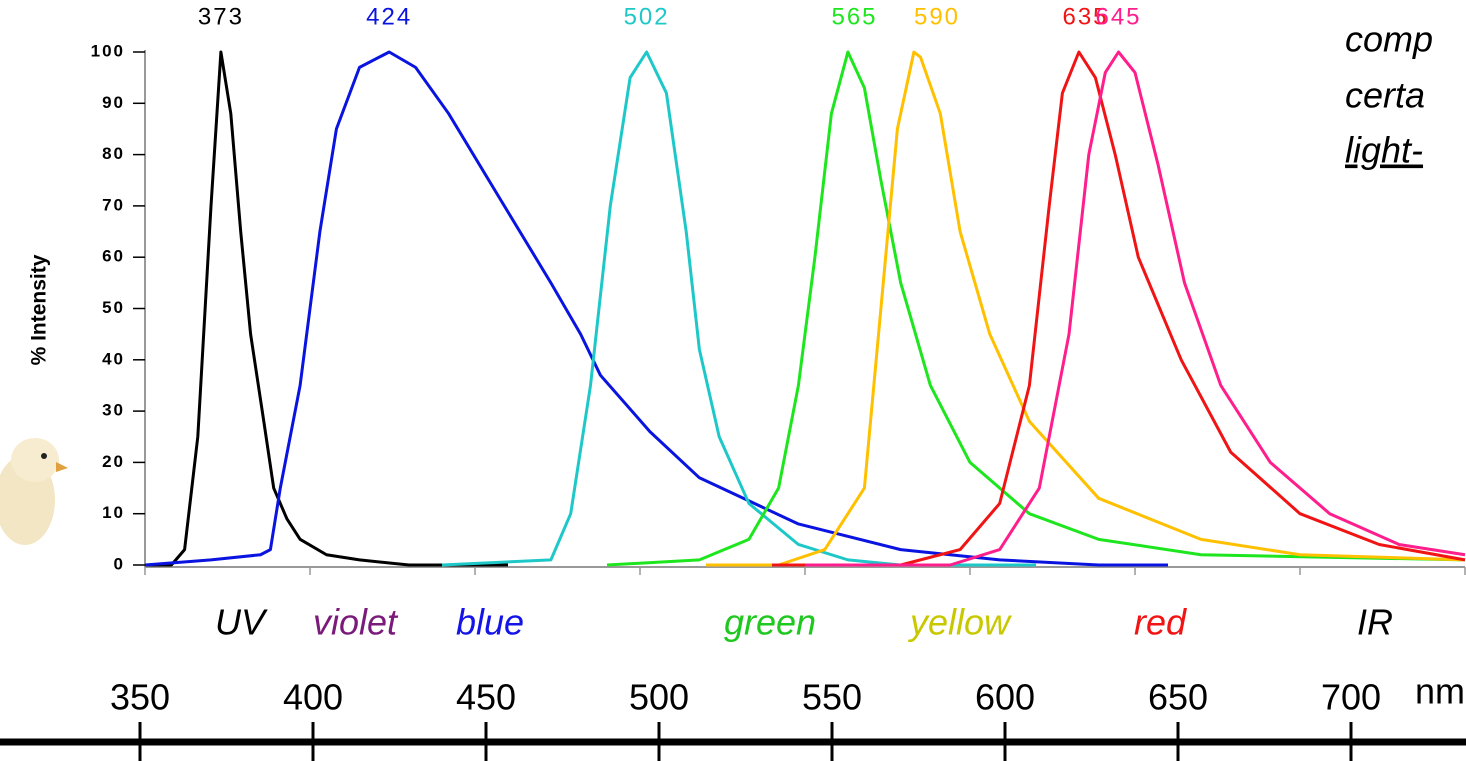  I want to click on y-tick-label: 40, so click(113, 358).